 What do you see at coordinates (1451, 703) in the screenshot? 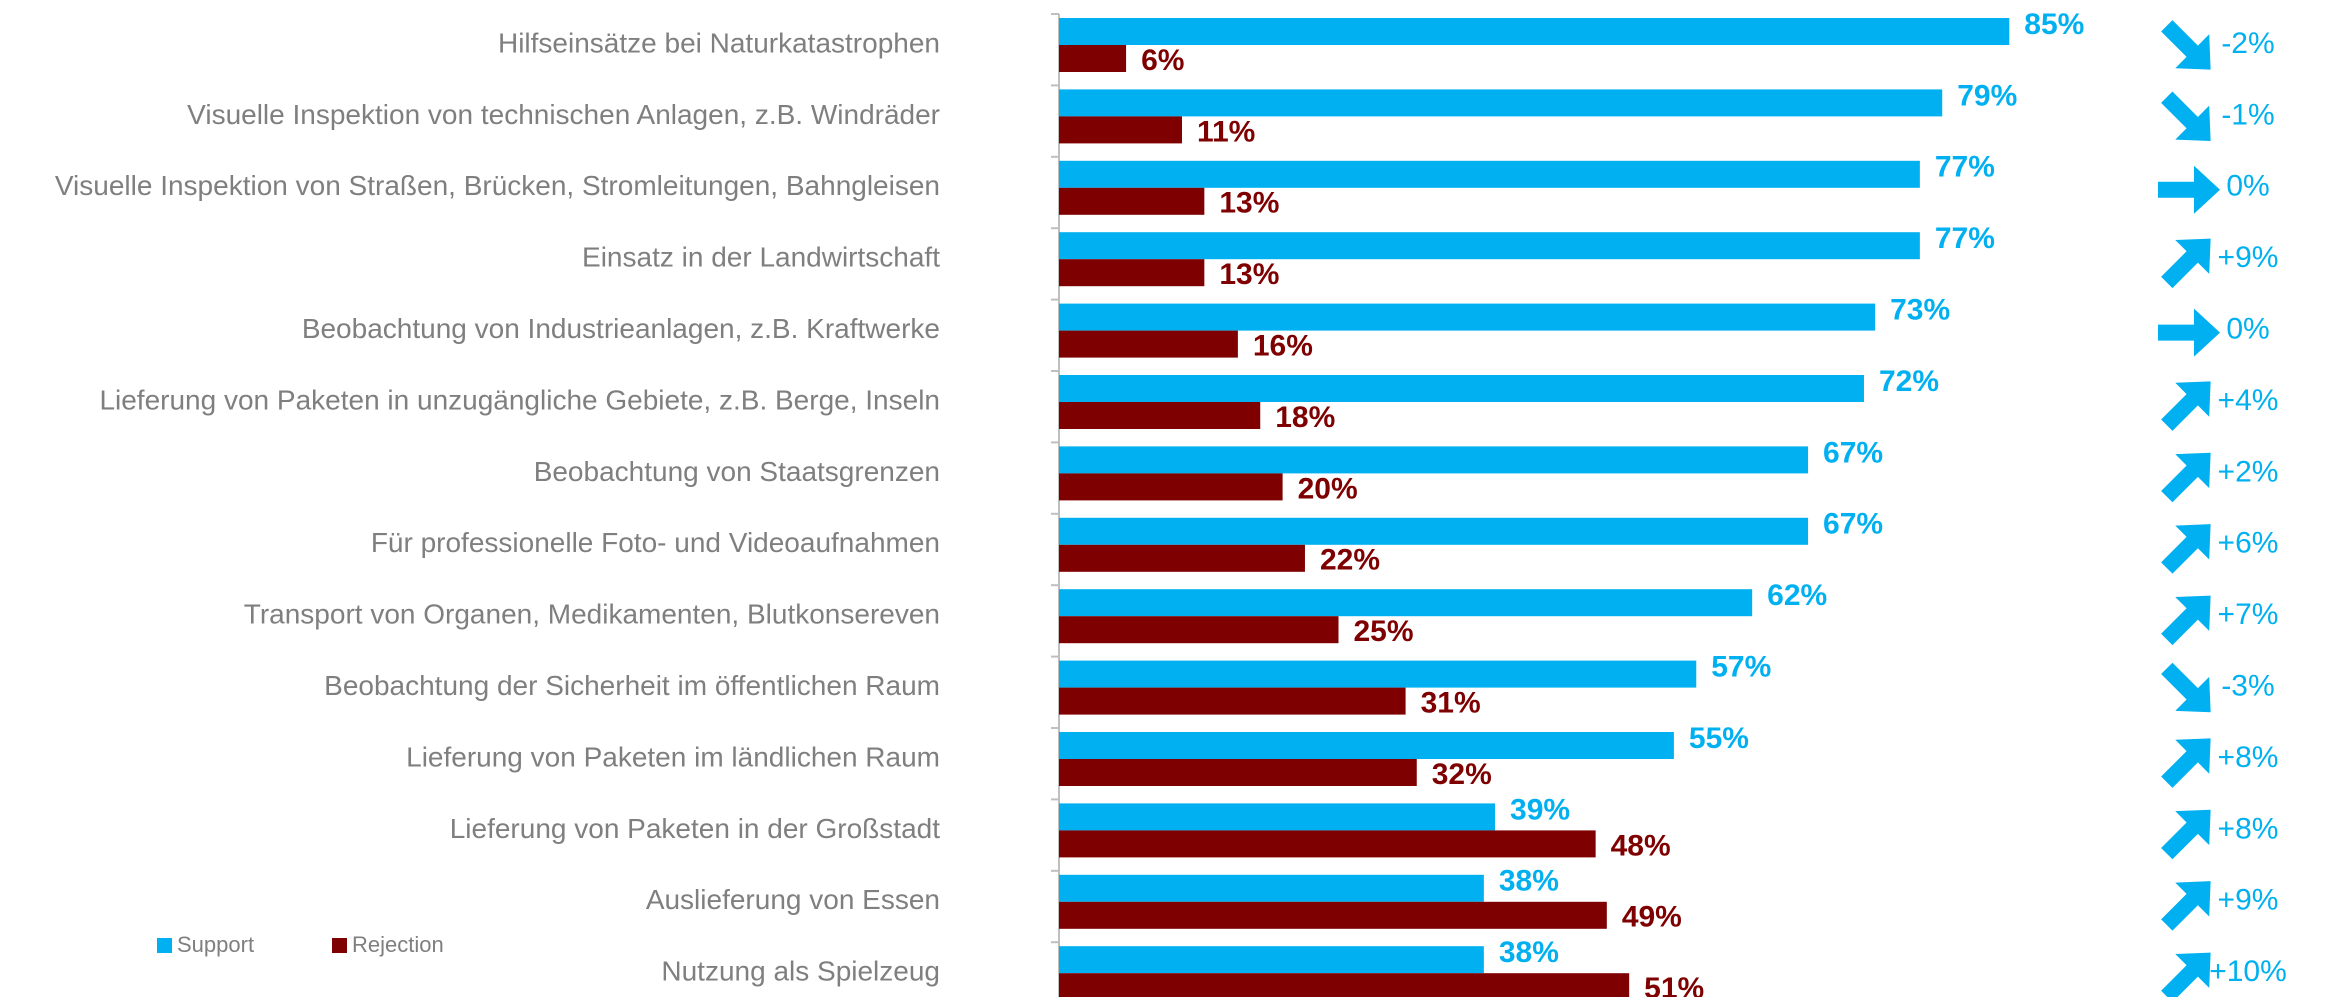
I see `value-label: 31%` at bounding box center [1451, 703].